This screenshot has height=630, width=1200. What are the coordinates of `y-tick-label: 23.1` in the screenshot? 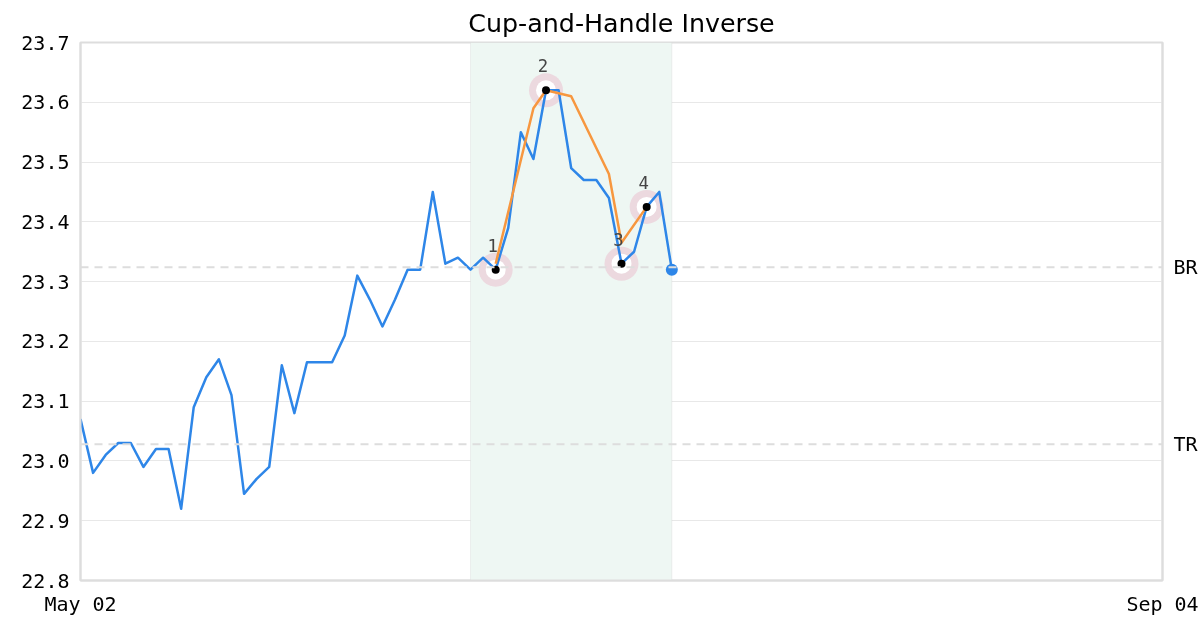 It's located at (45, 401).